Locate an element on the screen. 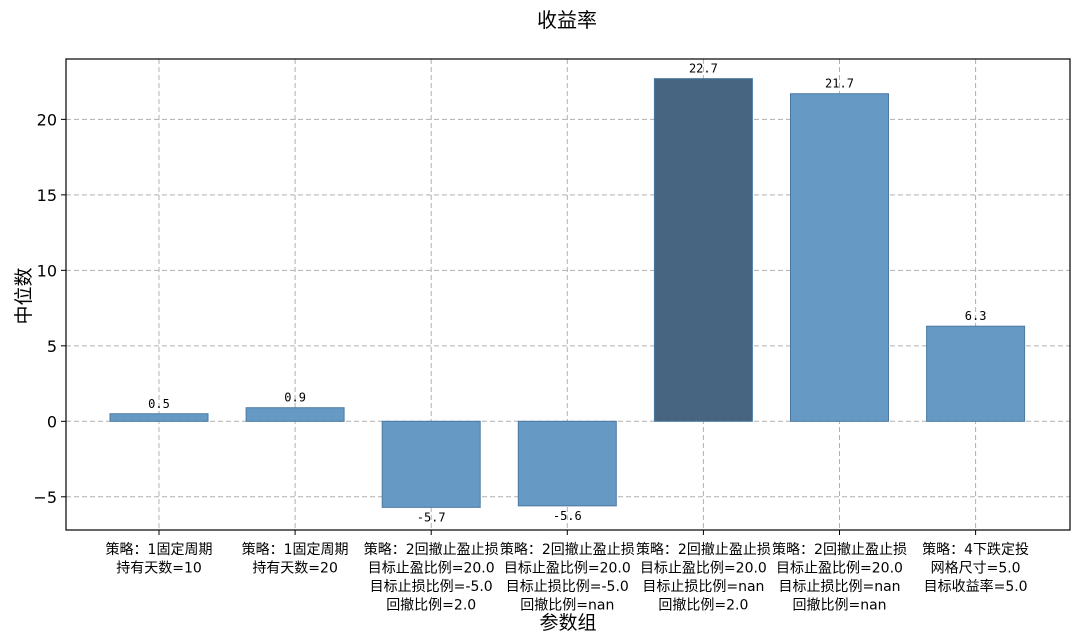  chart-title: 收益率 is located at coordinates (567, 20).